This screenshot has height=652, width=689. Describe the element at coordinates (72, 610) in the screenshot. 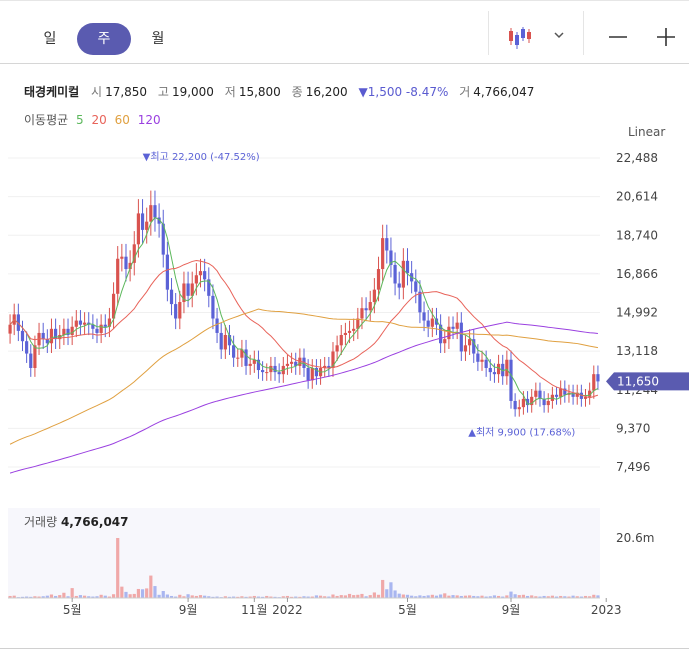

I see `x-tick-label: 5월` at that location.